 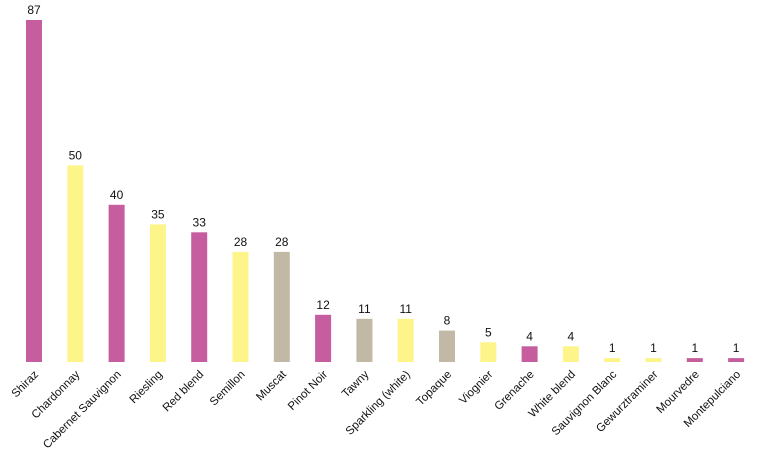 What do you see at coordinates (146, 387) in the screenshot?
I see `category-label-3: Riesling` at bounding box center [146, 387].